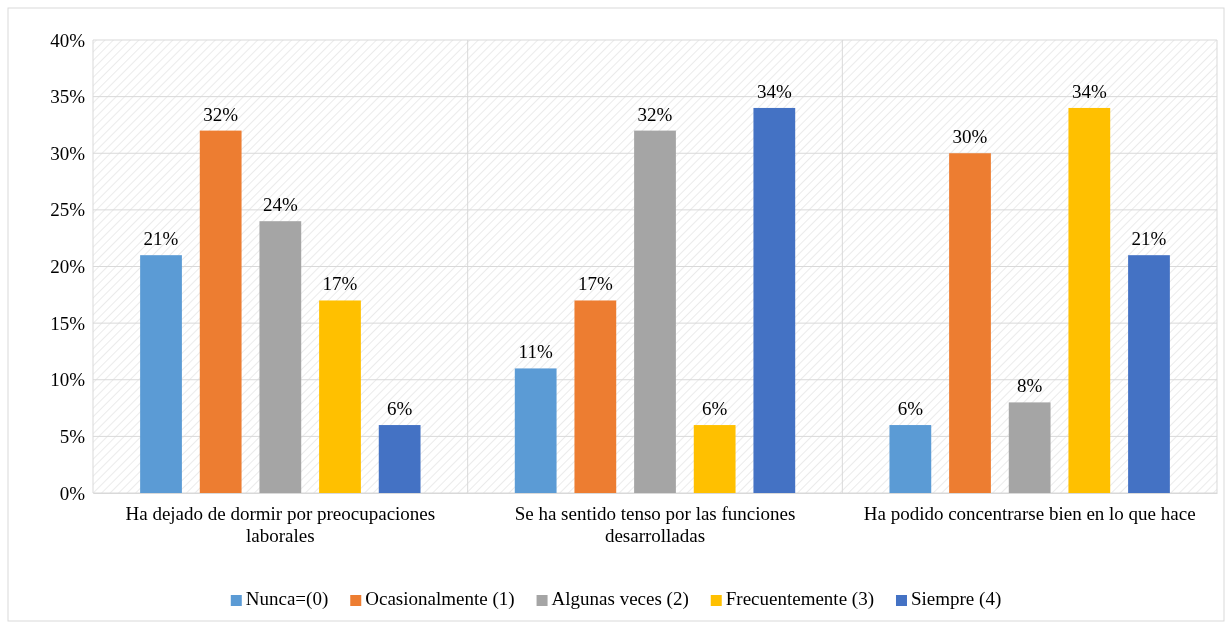 This screenshot has height=629, width=1232. Describe the element at coordinates (956, 599) in the screenshot. I see `legend-label: Siempre (4)` at that location.